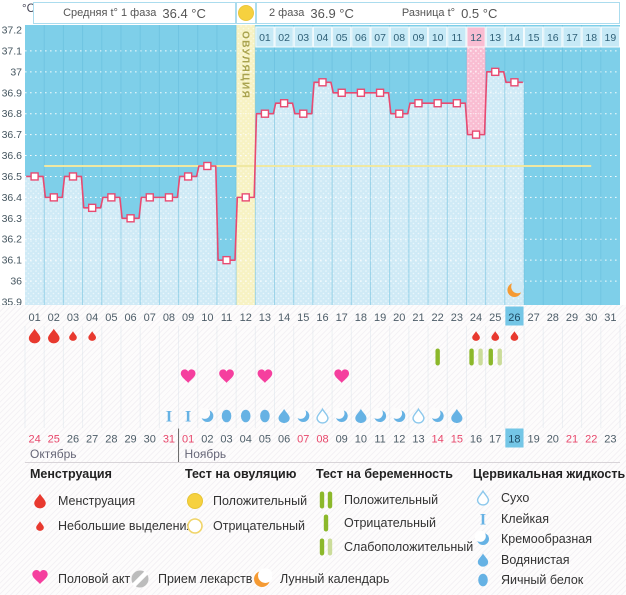 The width and height of the screenshot is (626, 595). What do you see at coordinates (572, 440) in the screenshot?
I see `calendar-date-cell: 21` at bounding box center [572, 440].